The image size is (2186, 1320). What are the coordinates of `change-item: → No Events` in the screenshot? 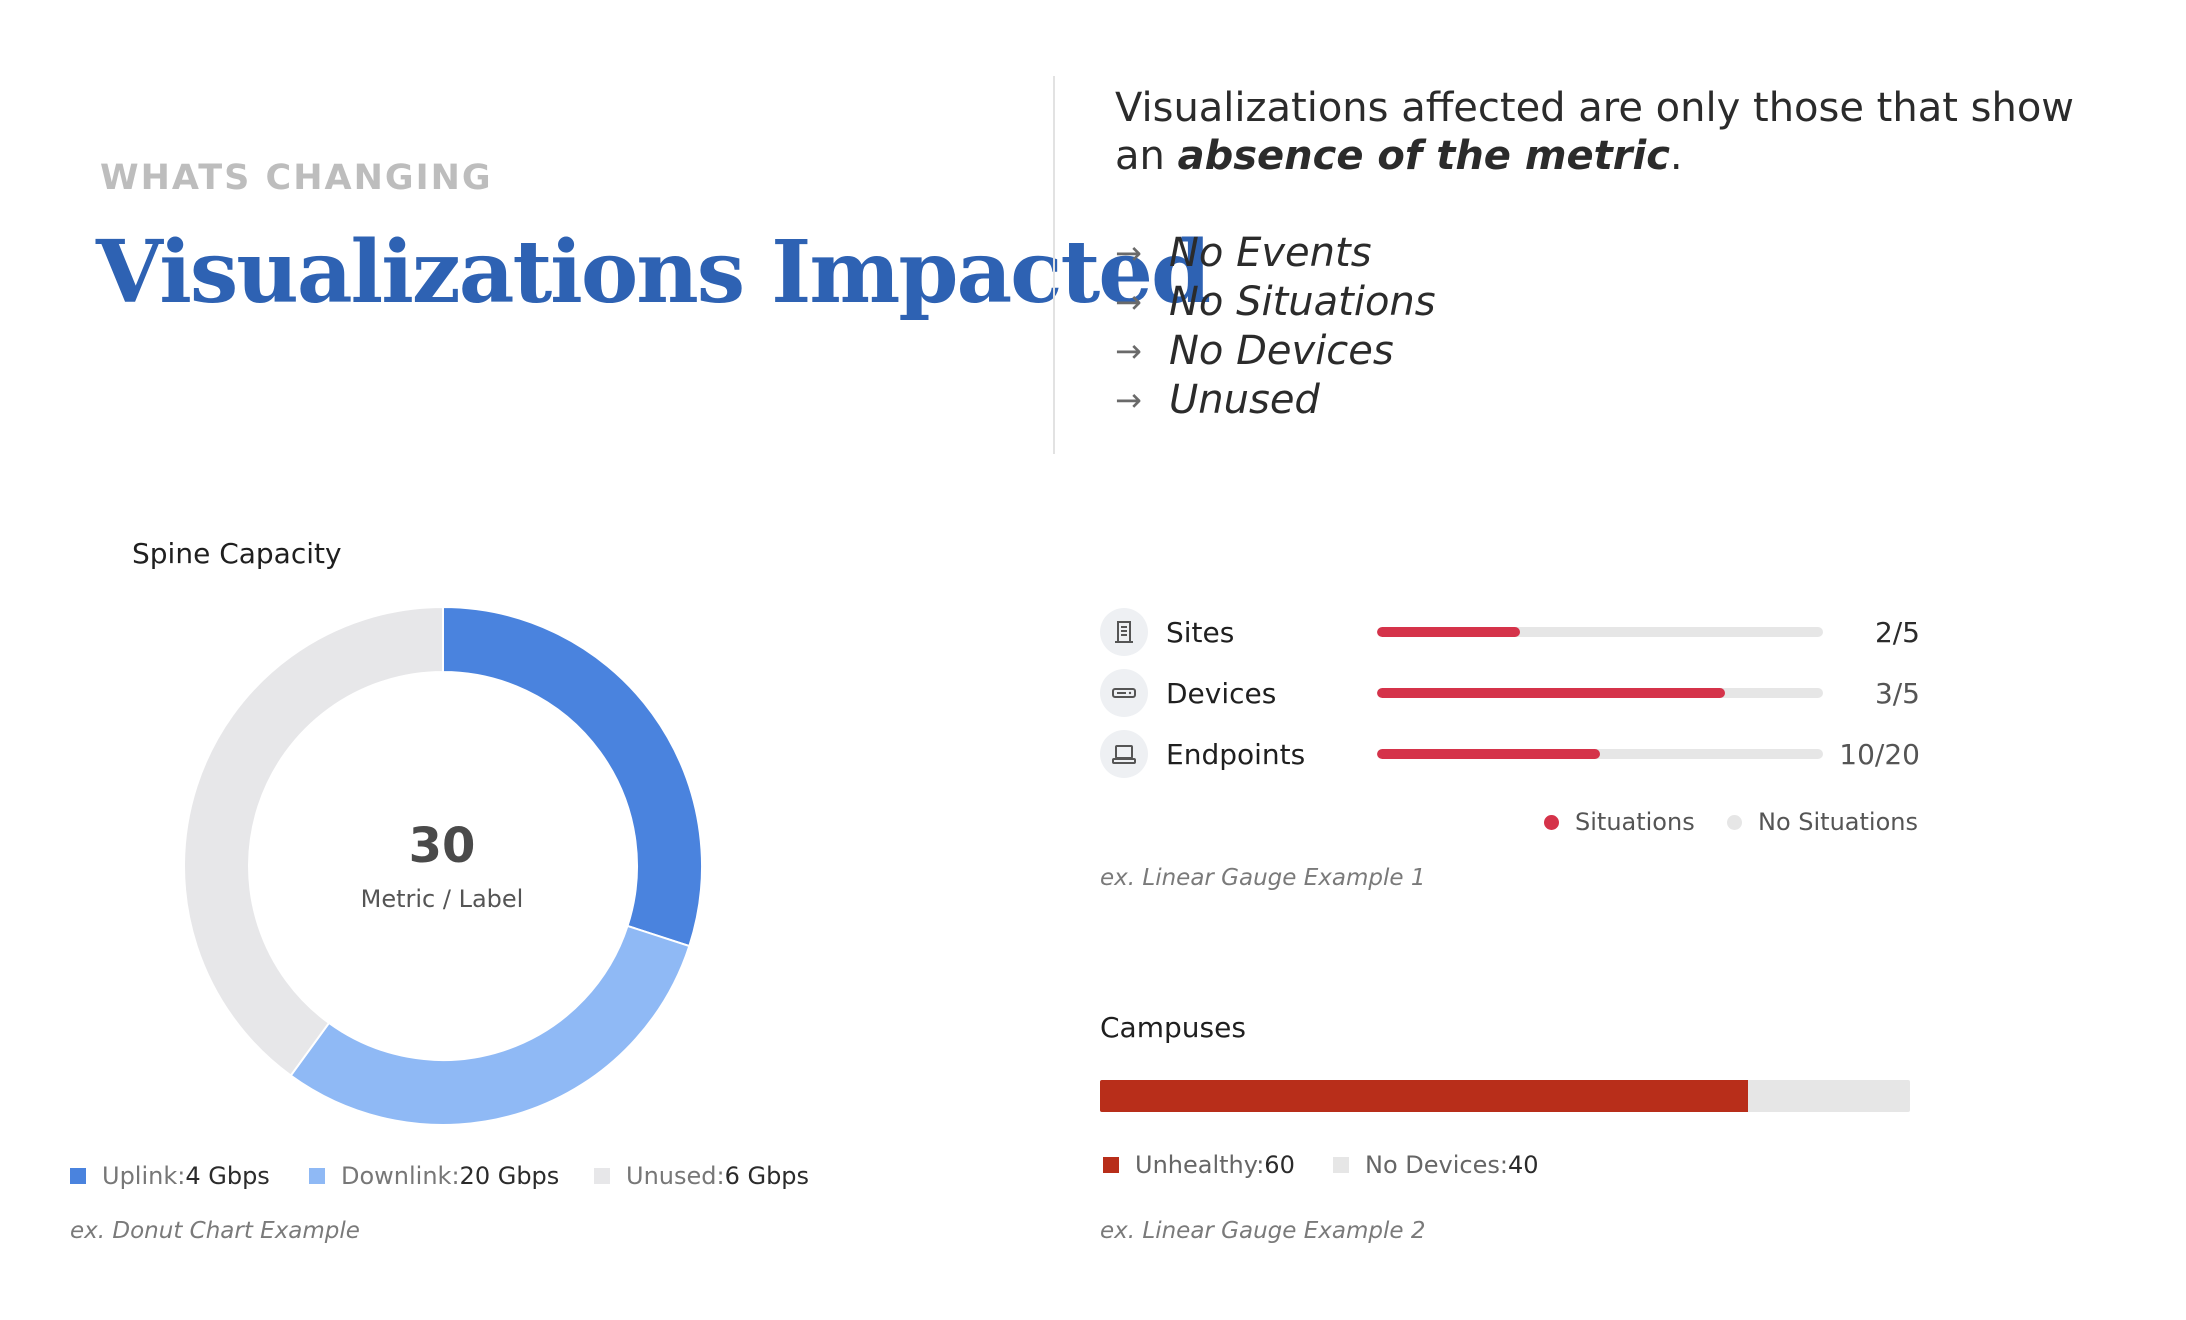 It's located at (1275, 252).